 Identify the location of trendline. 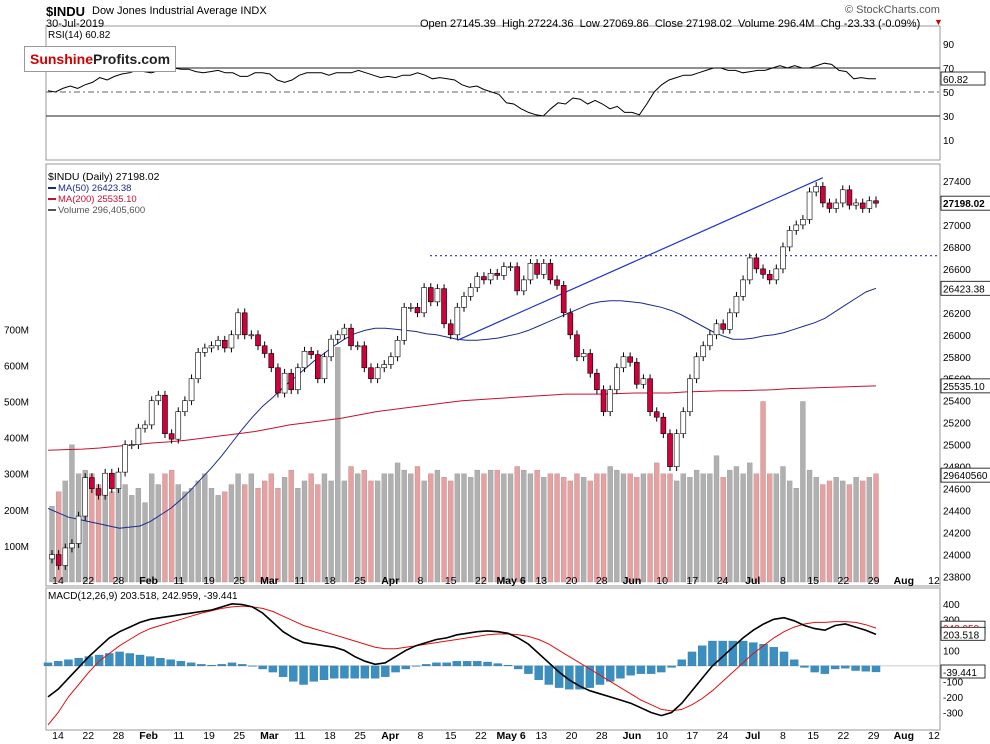
(640, 259).